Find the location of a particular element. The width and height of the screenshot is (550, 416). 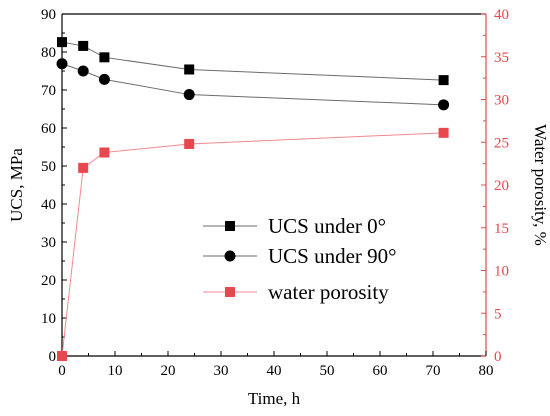

x-tick-label: 10 is located at coordinates (115, 371).